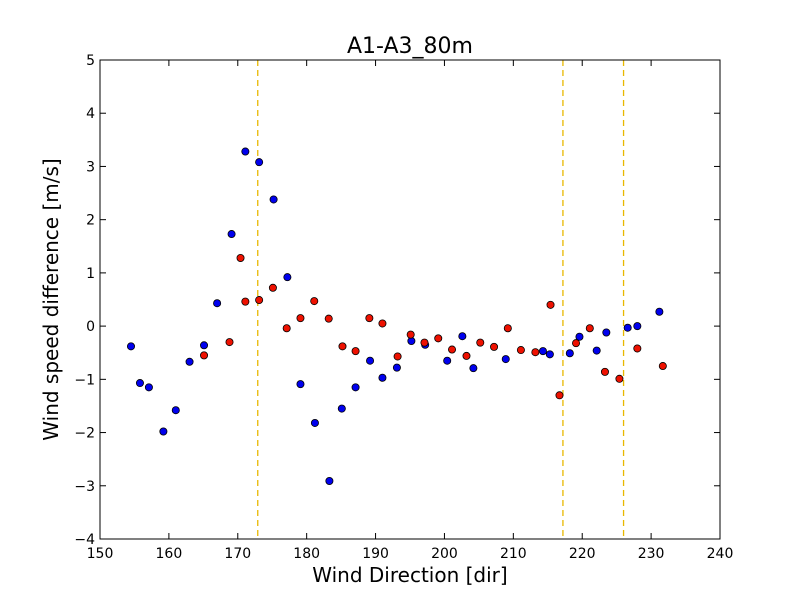 Image resolution: width=800 pixels, height=600 pixels. Describe the element at coordinates (237, 554) in the screenshot. I see `x-tick-label: 170` at that location.